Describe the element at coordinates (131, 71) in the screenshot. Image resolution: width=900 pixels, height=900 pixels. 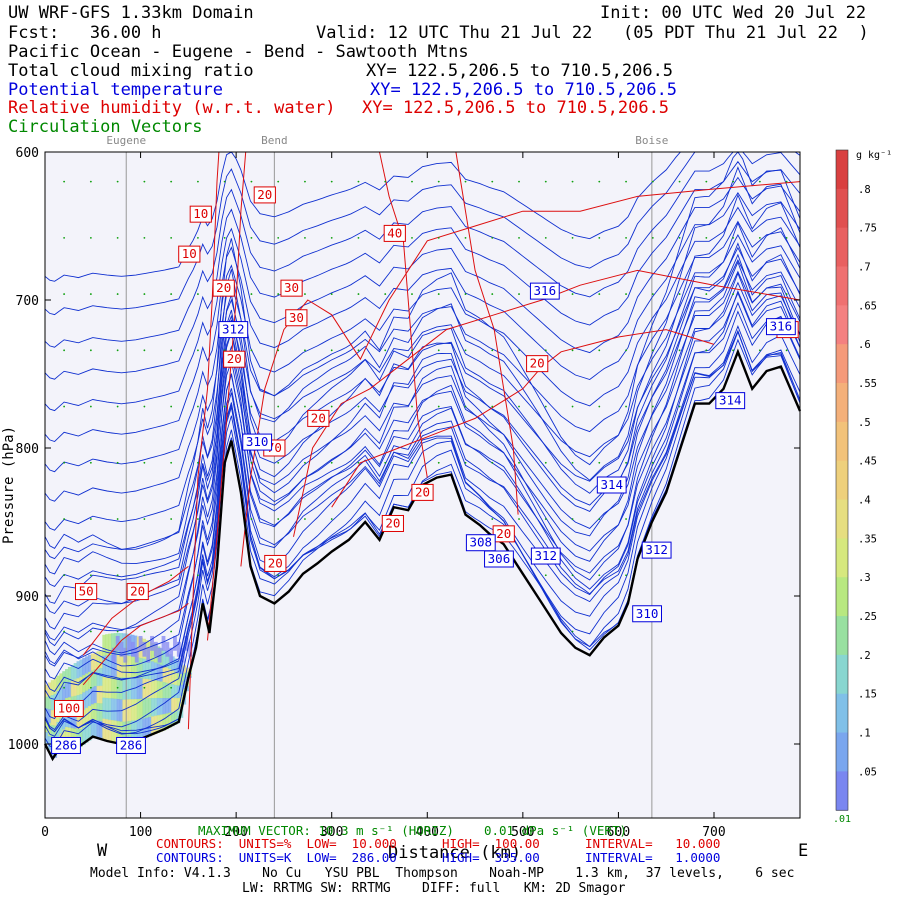
I see `field-label-cloud: Total cloud mixing ratio` at that location.